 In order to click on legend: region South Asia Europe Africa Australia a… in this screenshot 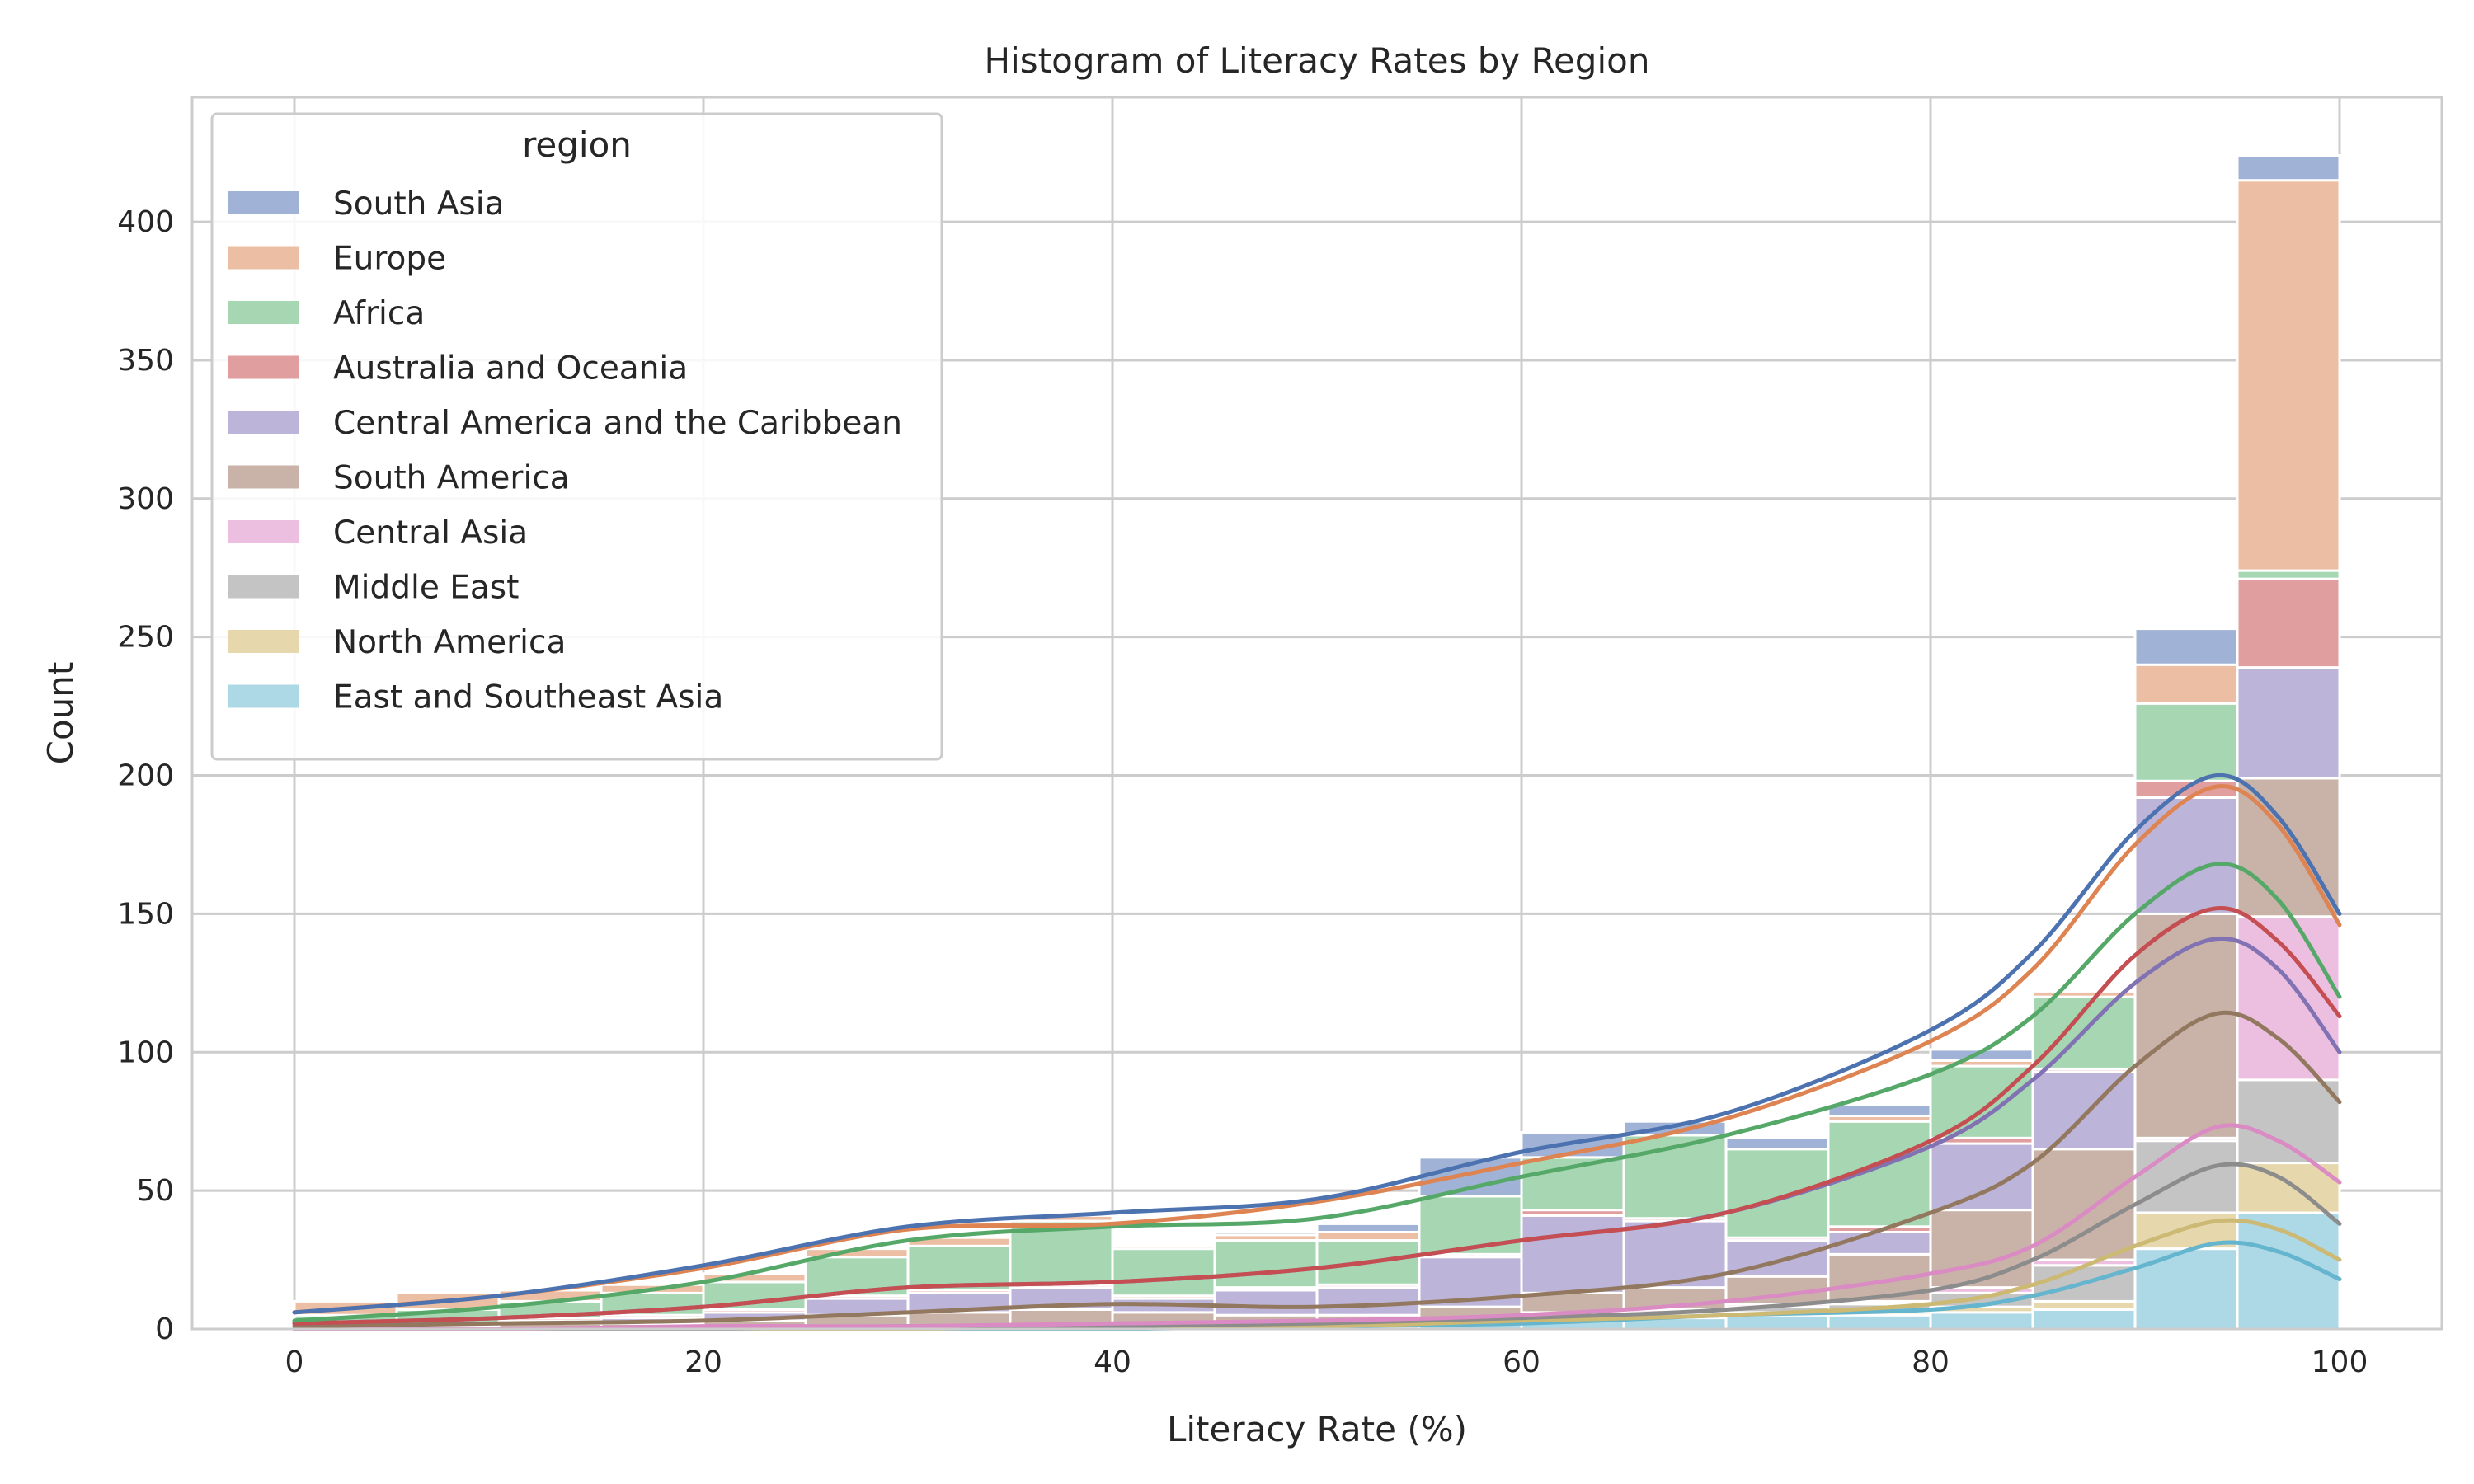, I will do `click(576, 436)`.